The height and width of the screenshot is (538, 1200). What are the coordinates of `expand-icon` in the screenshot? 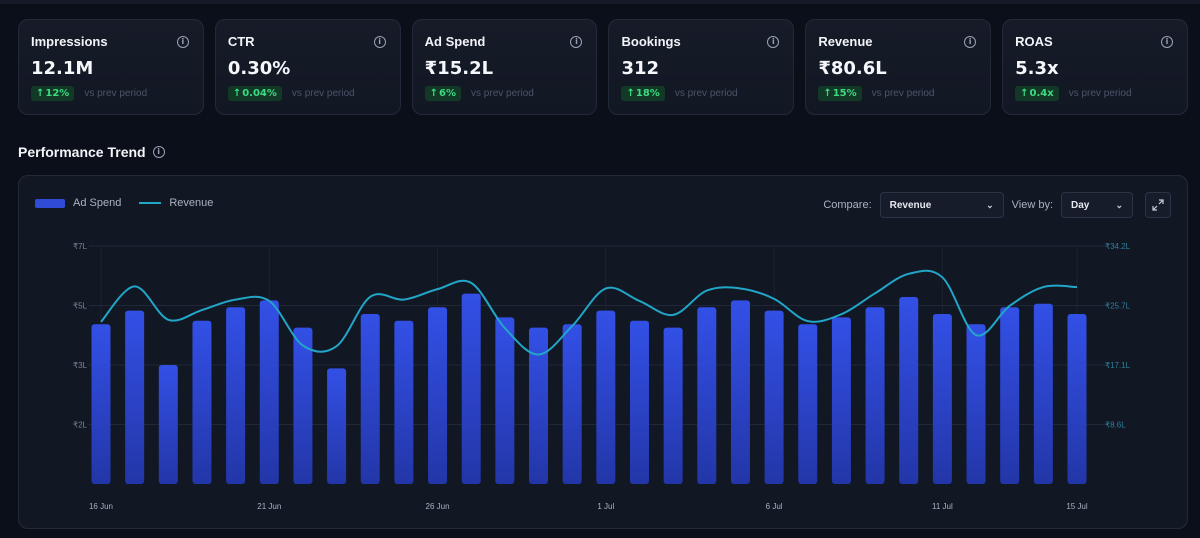 It's located at (1158, 205).